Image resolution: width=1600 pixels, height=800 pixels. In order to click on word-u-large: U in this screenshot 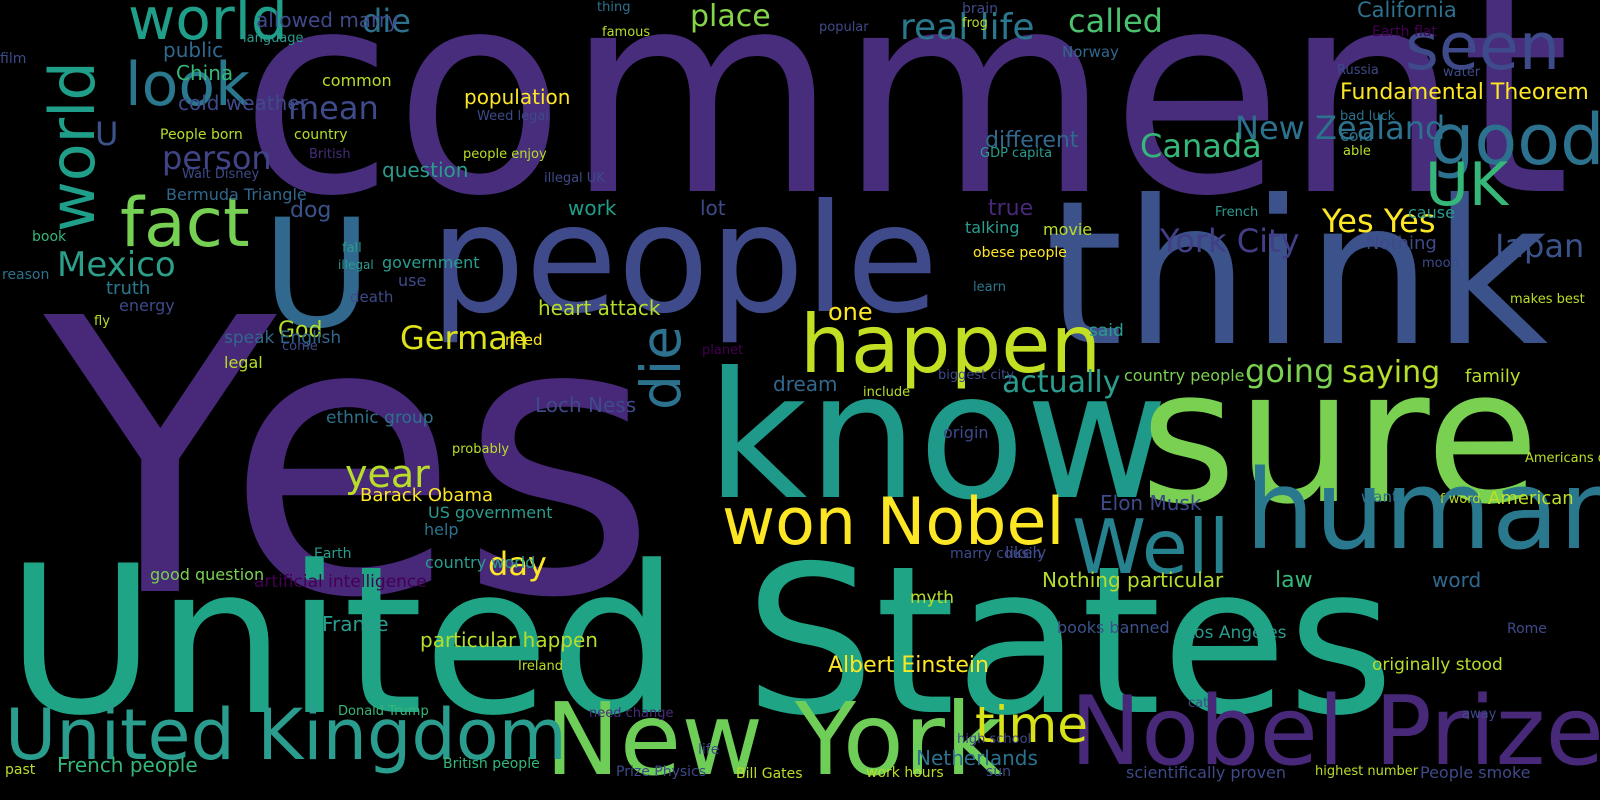, I will do `click(317, 275)`.